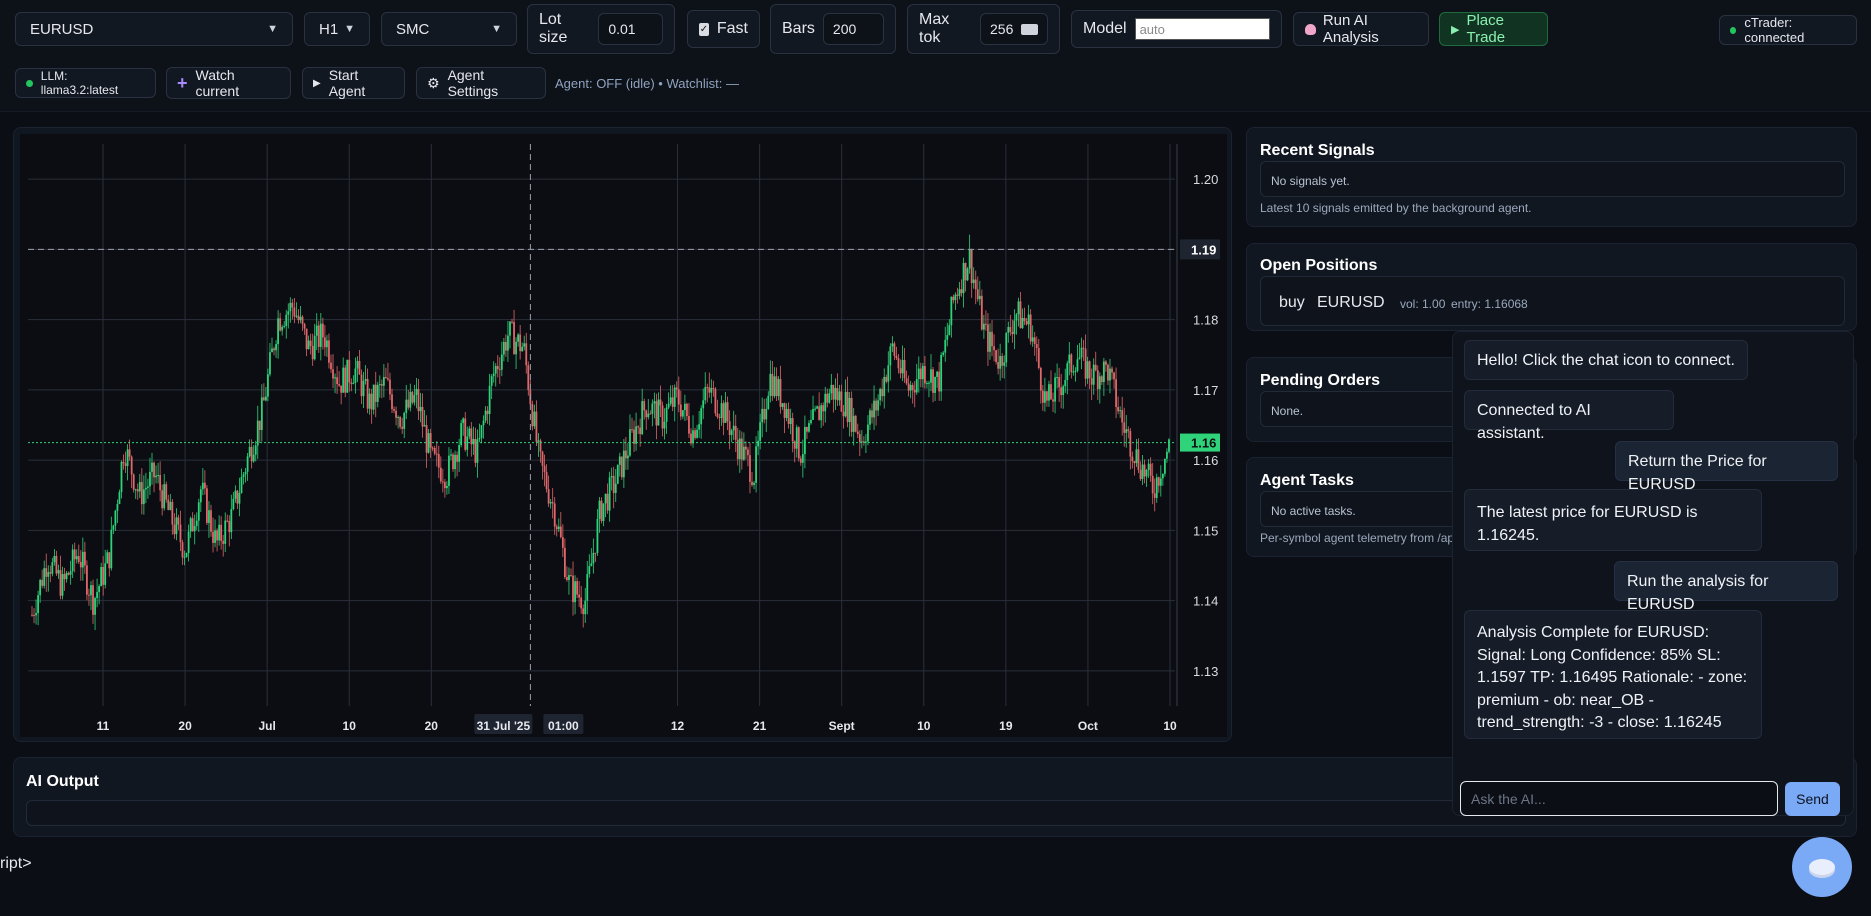  Describe the element at coordinates (704, 29) in the screenshot. I see `fast-checkbox: ✓` at that location.